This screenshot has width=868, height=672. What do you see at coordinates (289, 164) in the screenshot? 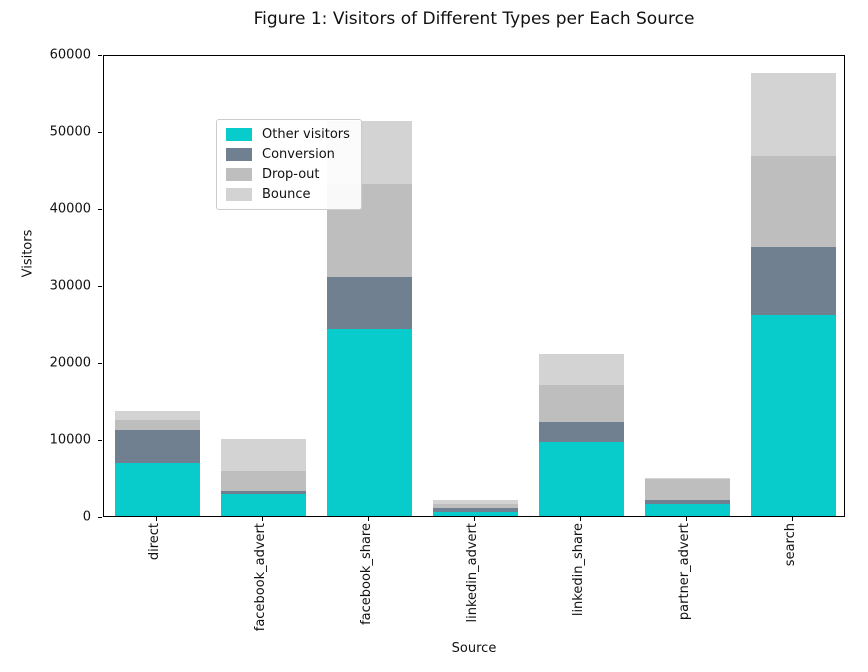
I see `legend: Other visitors Conversion Drop-out Bounce` at bounding box center [289, 164].